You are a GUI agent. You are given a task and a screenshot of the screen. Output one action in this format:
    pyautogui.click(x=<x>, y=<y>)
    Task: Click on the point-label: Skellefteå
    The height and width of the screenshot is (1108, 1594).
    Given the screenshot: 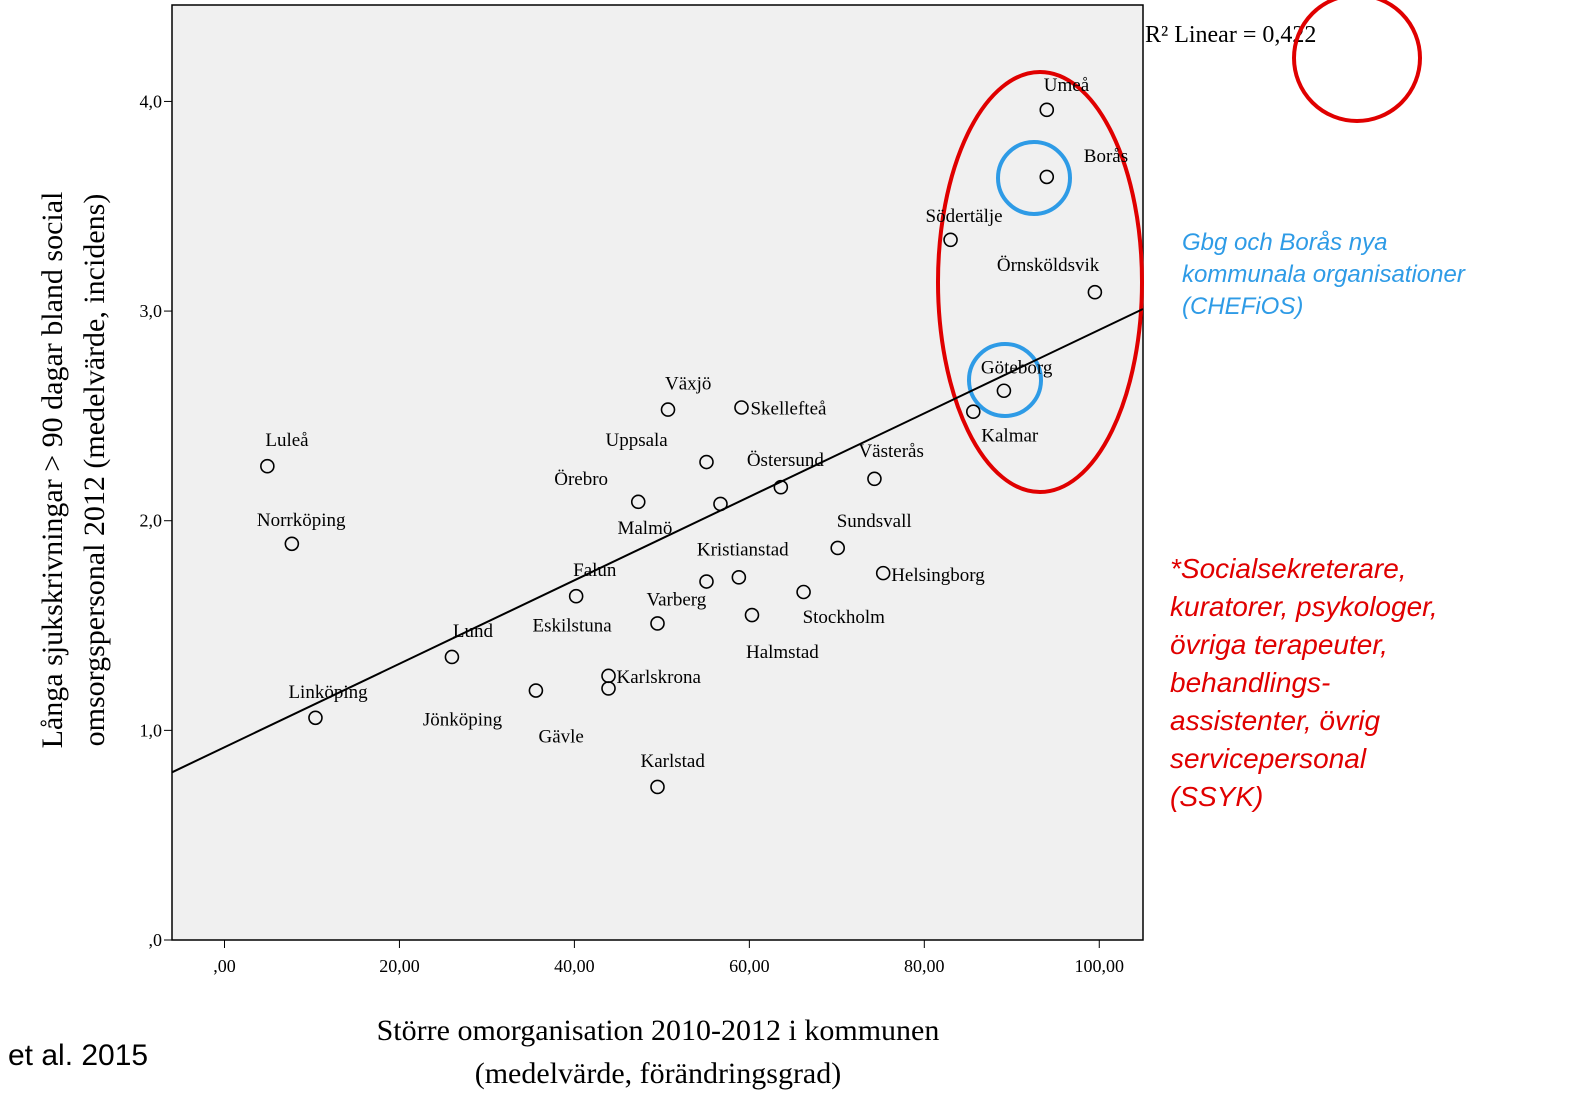 What is the action you would take?
    pyautogui.click(x=788, y=409)
    